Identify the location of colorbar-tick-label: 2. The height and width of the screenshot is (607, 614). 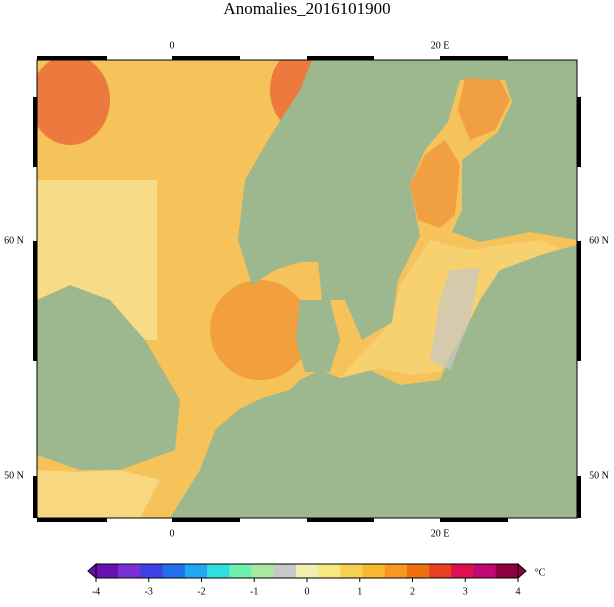
(412, 591).